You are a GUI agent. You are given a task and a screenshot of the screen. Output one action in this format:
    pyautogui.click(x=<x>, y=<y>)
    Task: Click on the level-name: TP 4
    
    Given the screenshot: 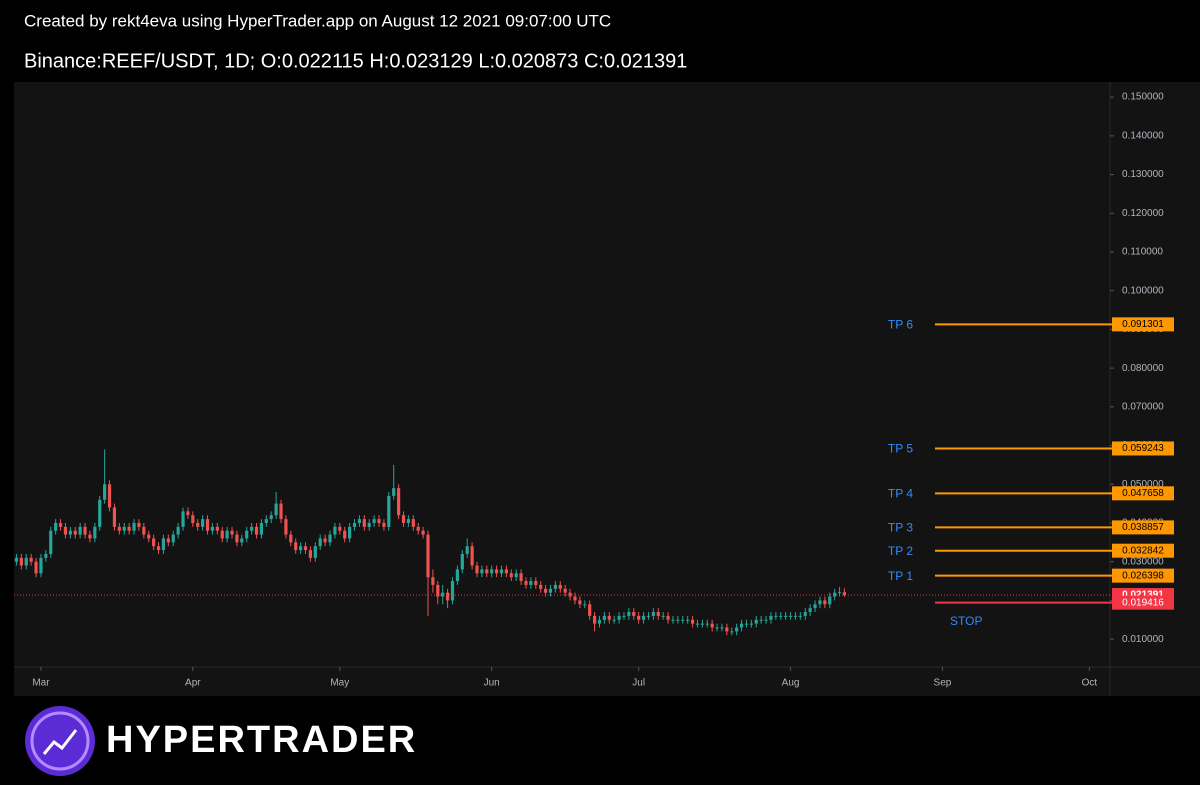 What is the action you would take?
    pyautogui.click(x=900, y=493)
    